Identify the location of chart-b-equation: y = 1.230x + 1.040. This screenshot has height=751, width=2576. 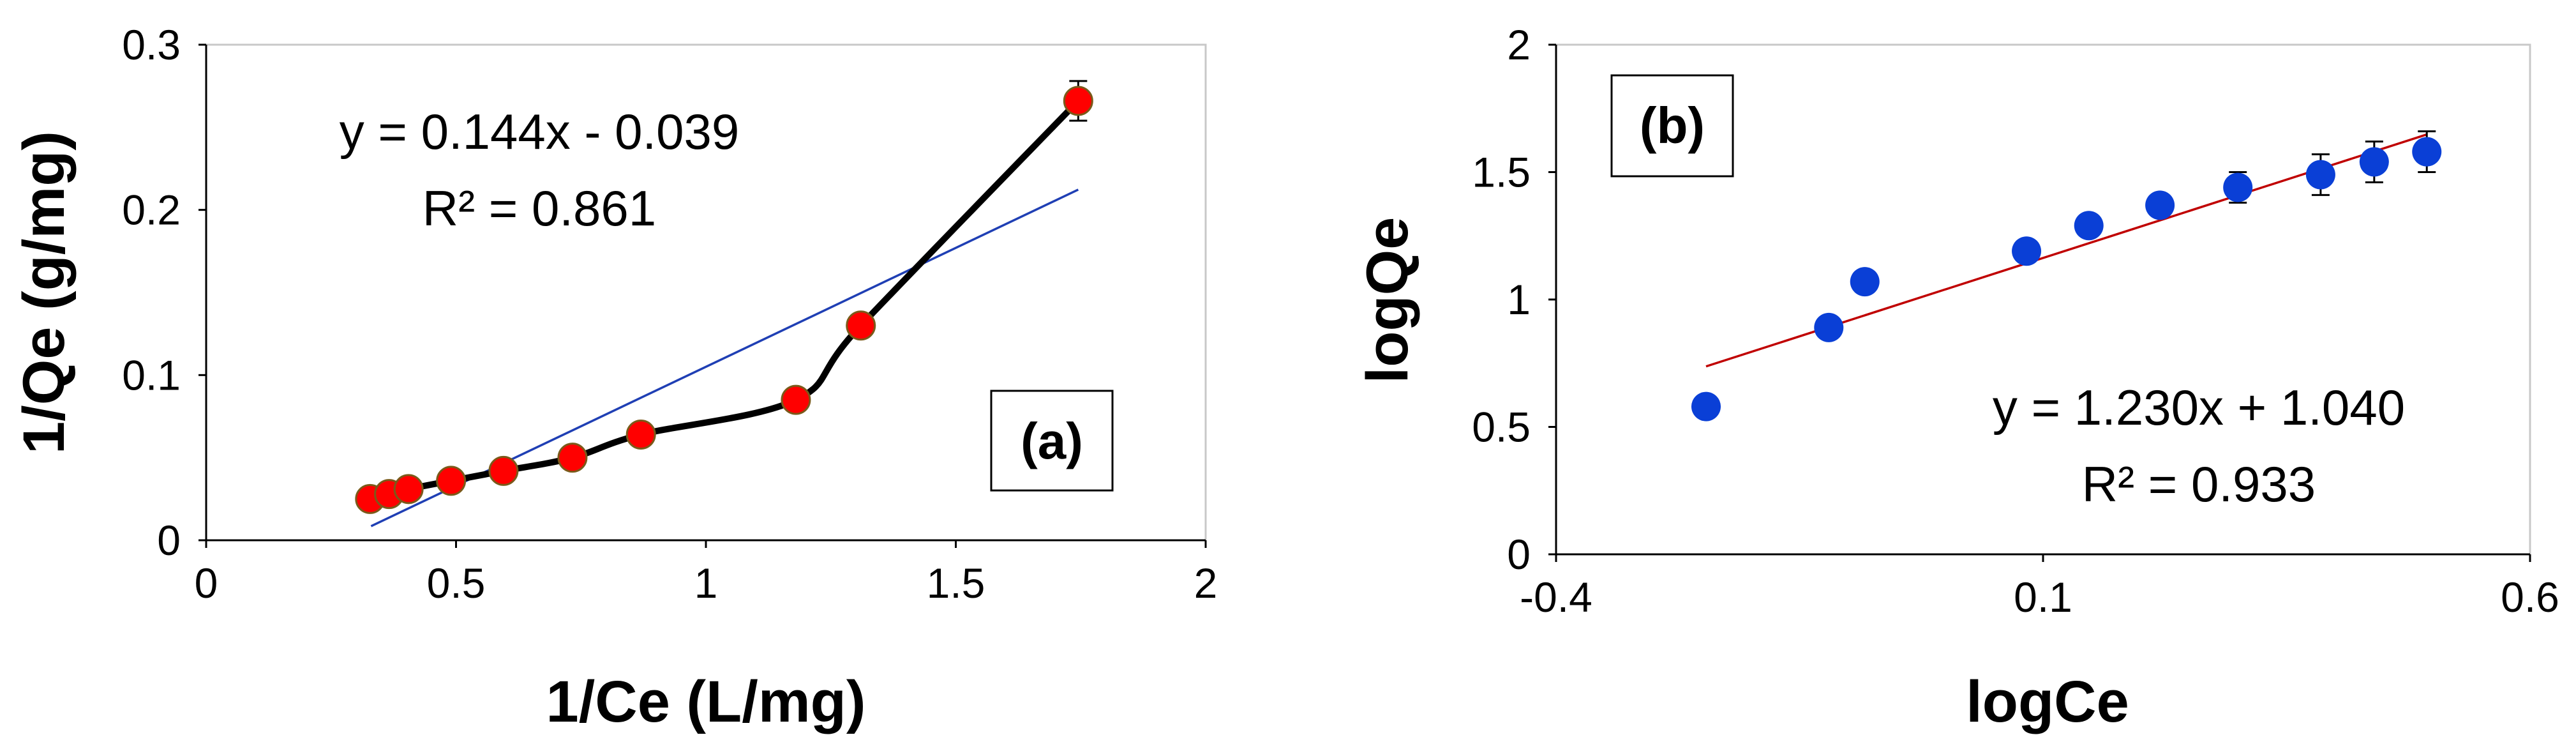
(2199, 407).